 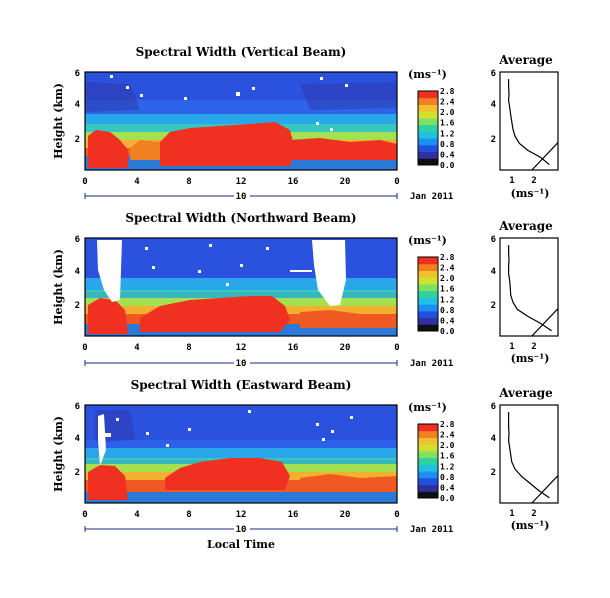 I want to click on profile-x-tick: 2, so click(x=533, y=181).